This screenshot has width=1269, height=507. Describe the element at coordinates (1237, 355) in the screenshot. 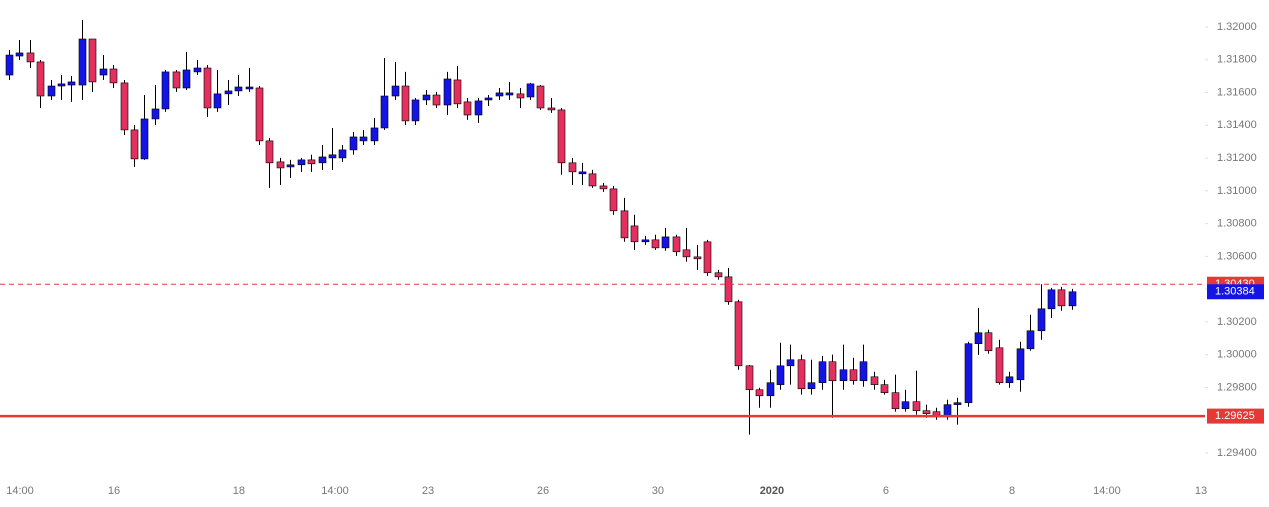

I see `y-tick-label: 1.30000` at that location.